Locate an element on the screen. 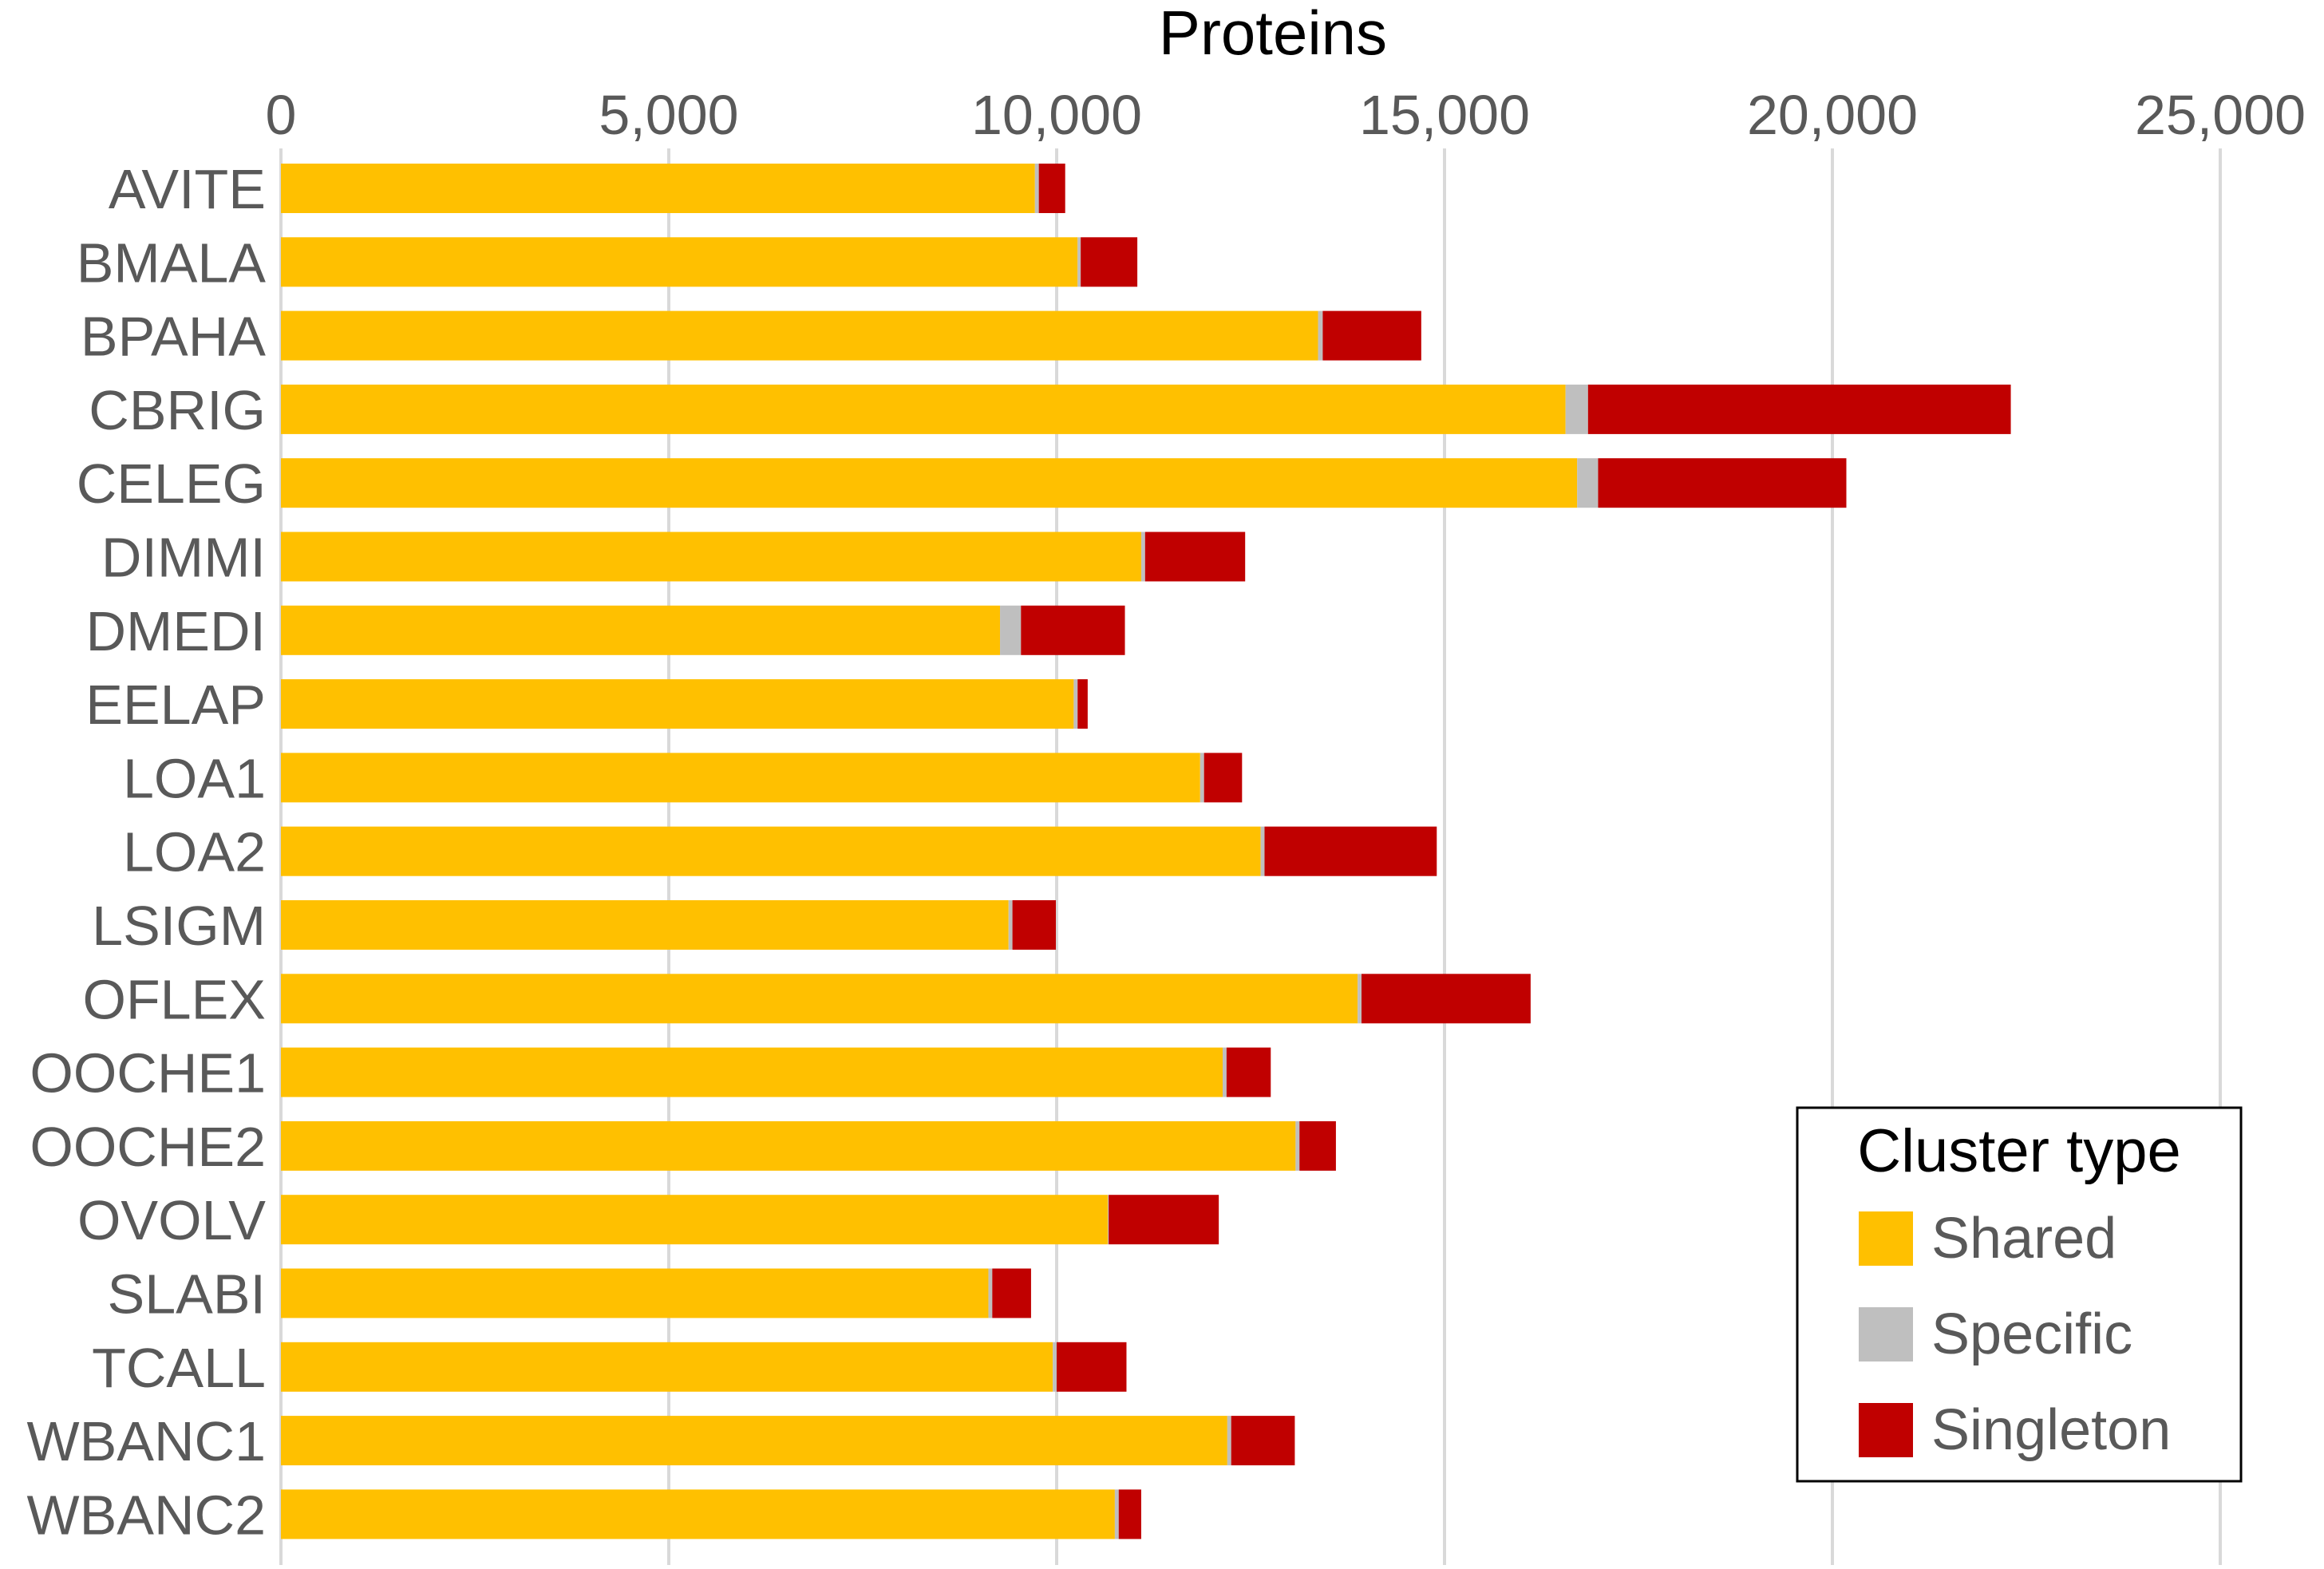  category-label: OVOLV is located at coordinates (172, 1220).